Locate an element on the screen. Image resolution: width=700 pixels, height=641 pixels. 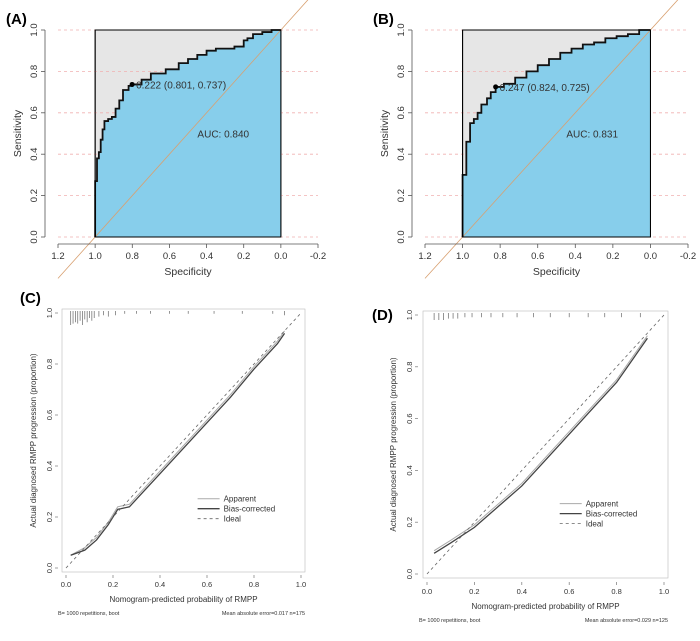
auc-label: AUC: 0.831 is located at coordinates (592, 135).